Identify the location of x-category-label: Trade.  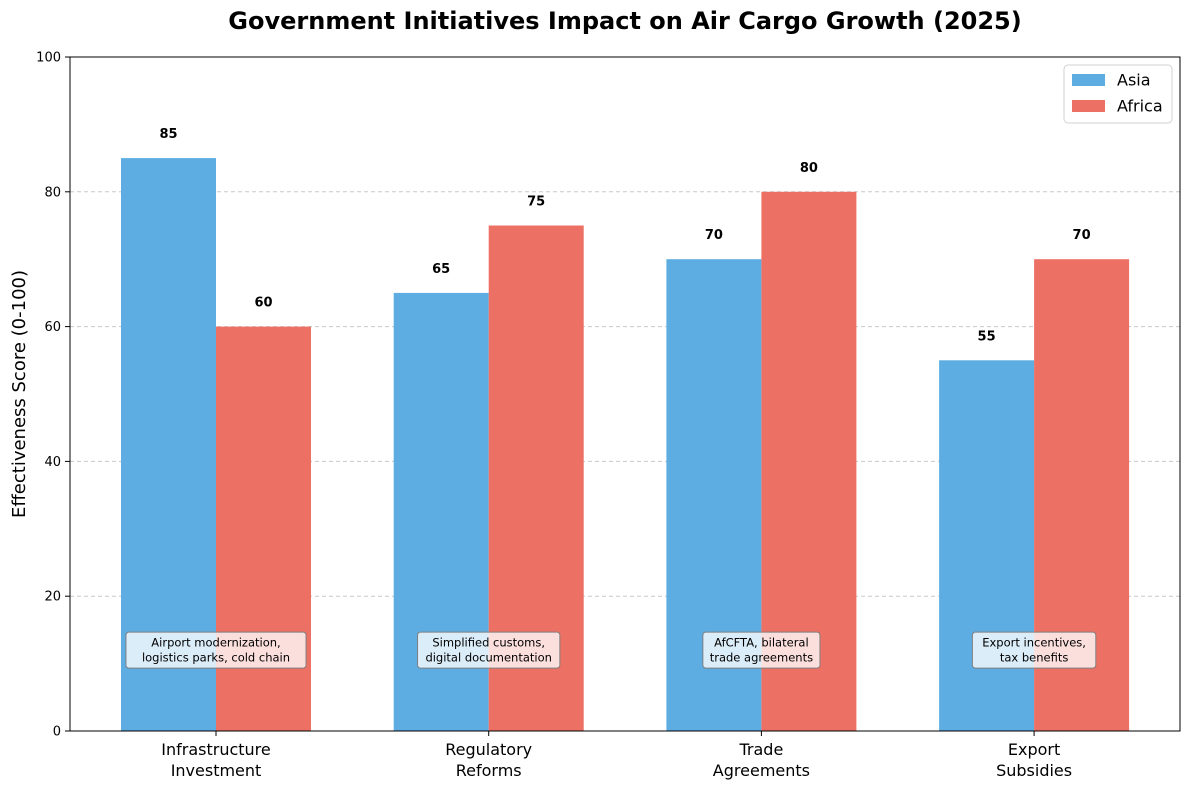
(760, 749).